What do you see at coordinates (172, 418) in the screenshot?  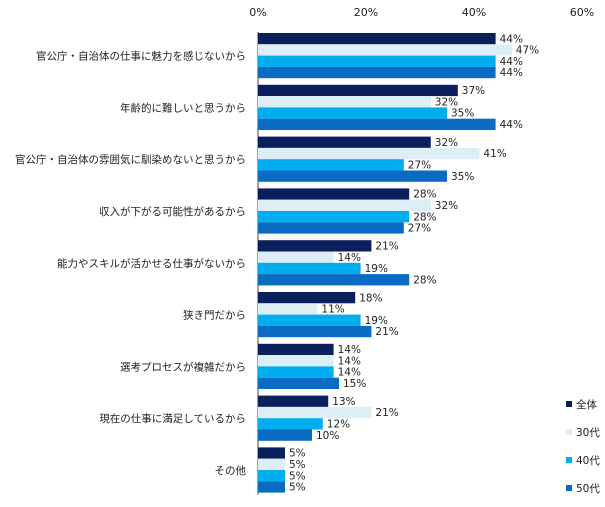 I see `category-label: 現在の仕事に満足しているから` at bounding box center [172, 418].